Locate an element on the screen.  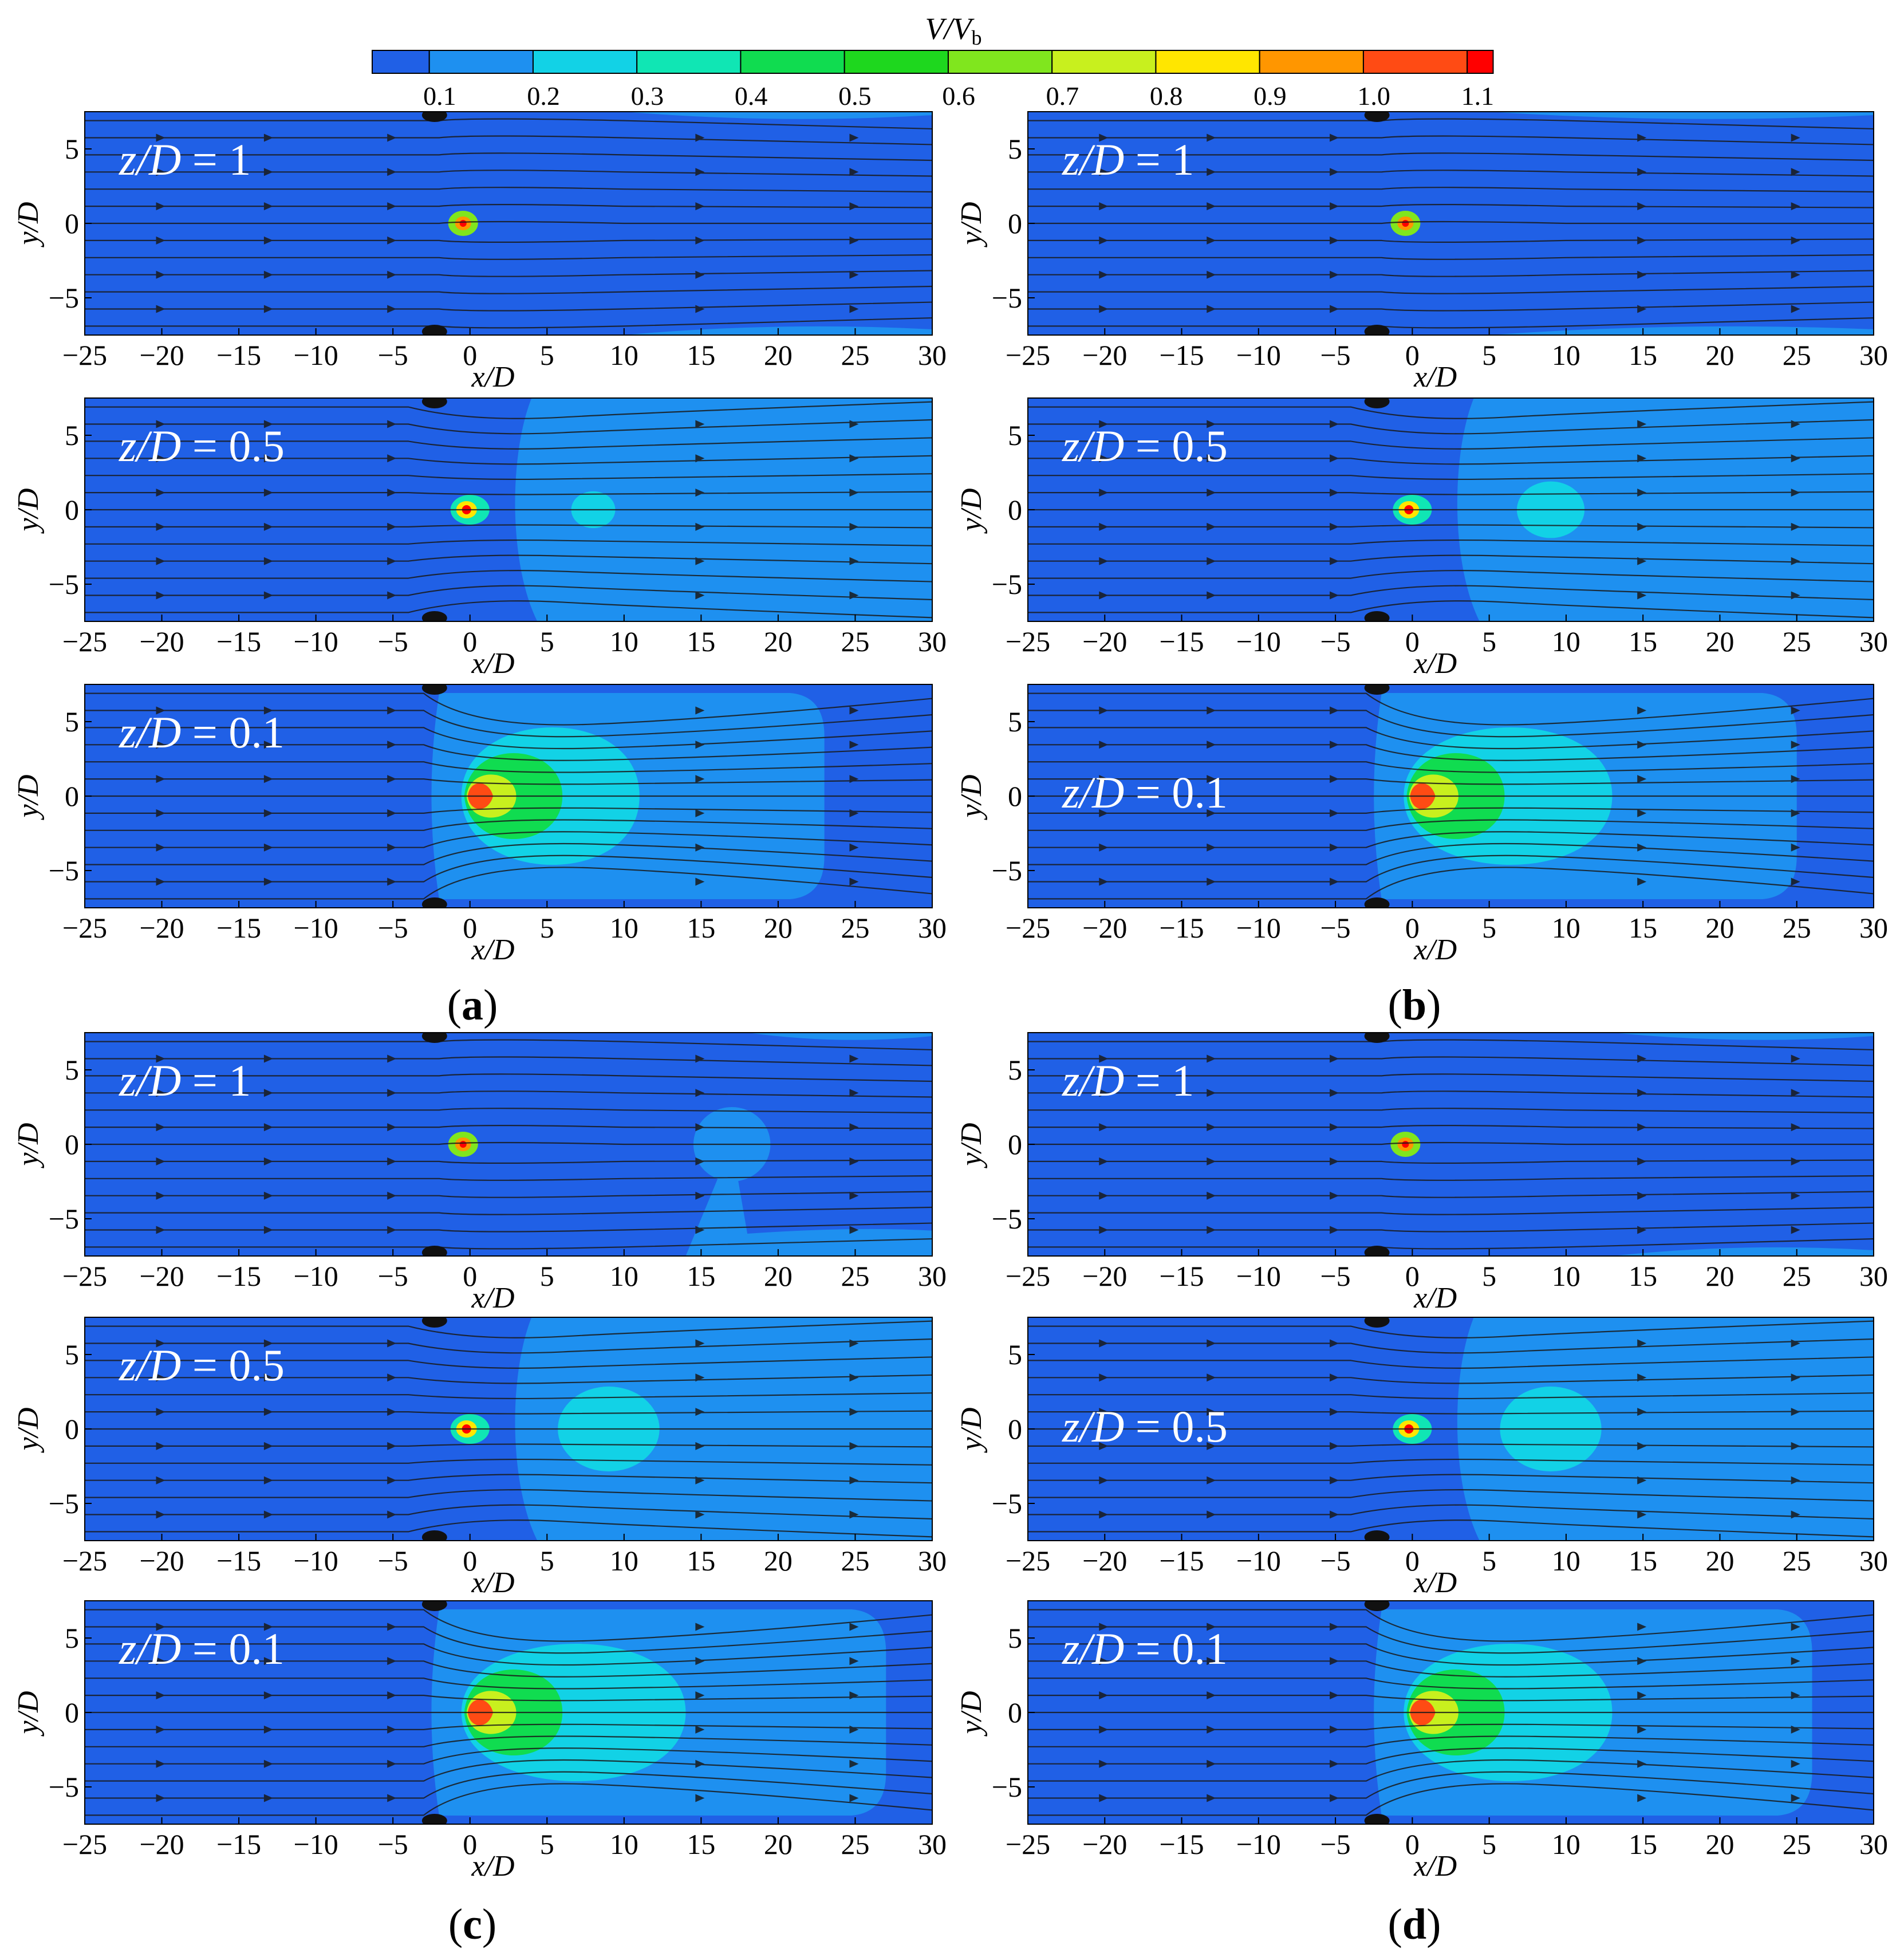
y-axis-label: y/D is located at coordinates (971, 225).